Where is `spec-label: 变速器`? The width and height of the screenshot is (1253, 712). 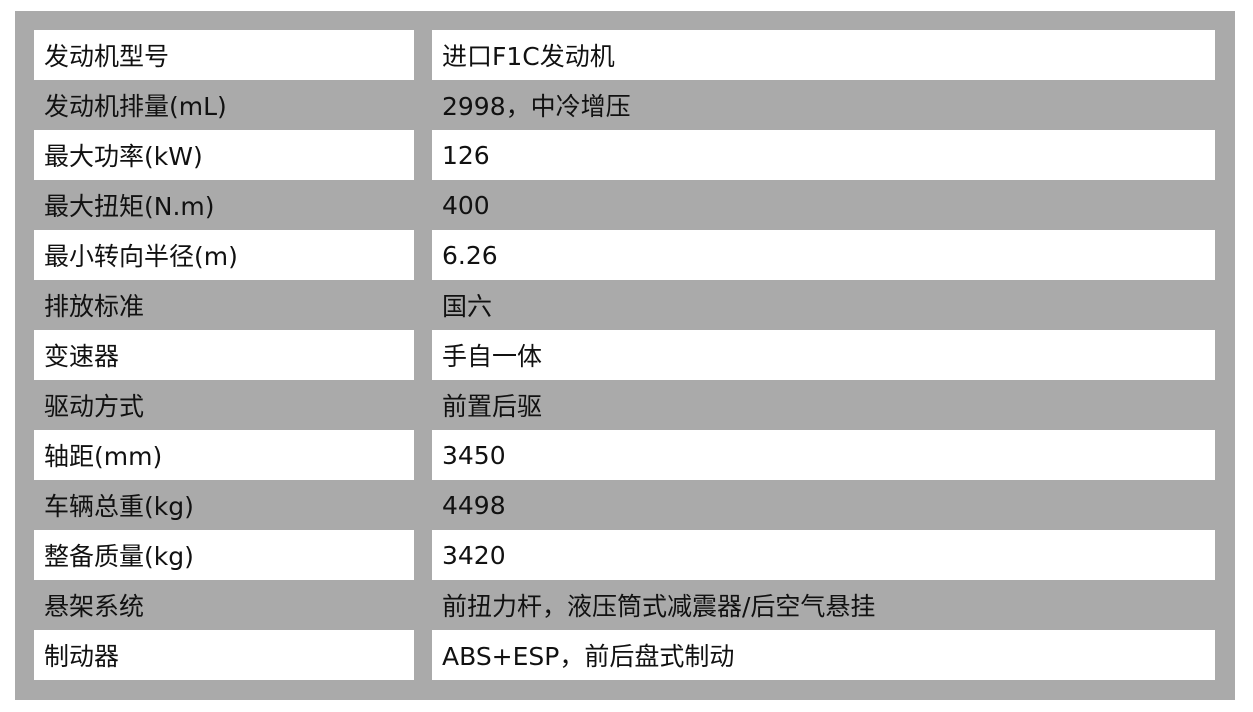 spec-label: 变速器 is located at coordinates (224, 355).